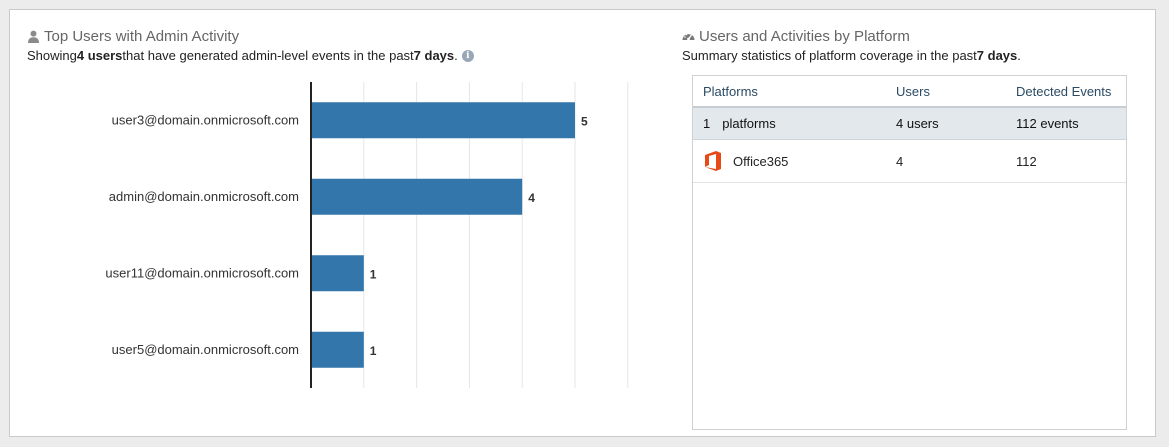  What do you see at coordinates (804, 36) in the screenshot?
I see `platform-title-text: Users and Activities by Platform` at bounding box center [804, 36].